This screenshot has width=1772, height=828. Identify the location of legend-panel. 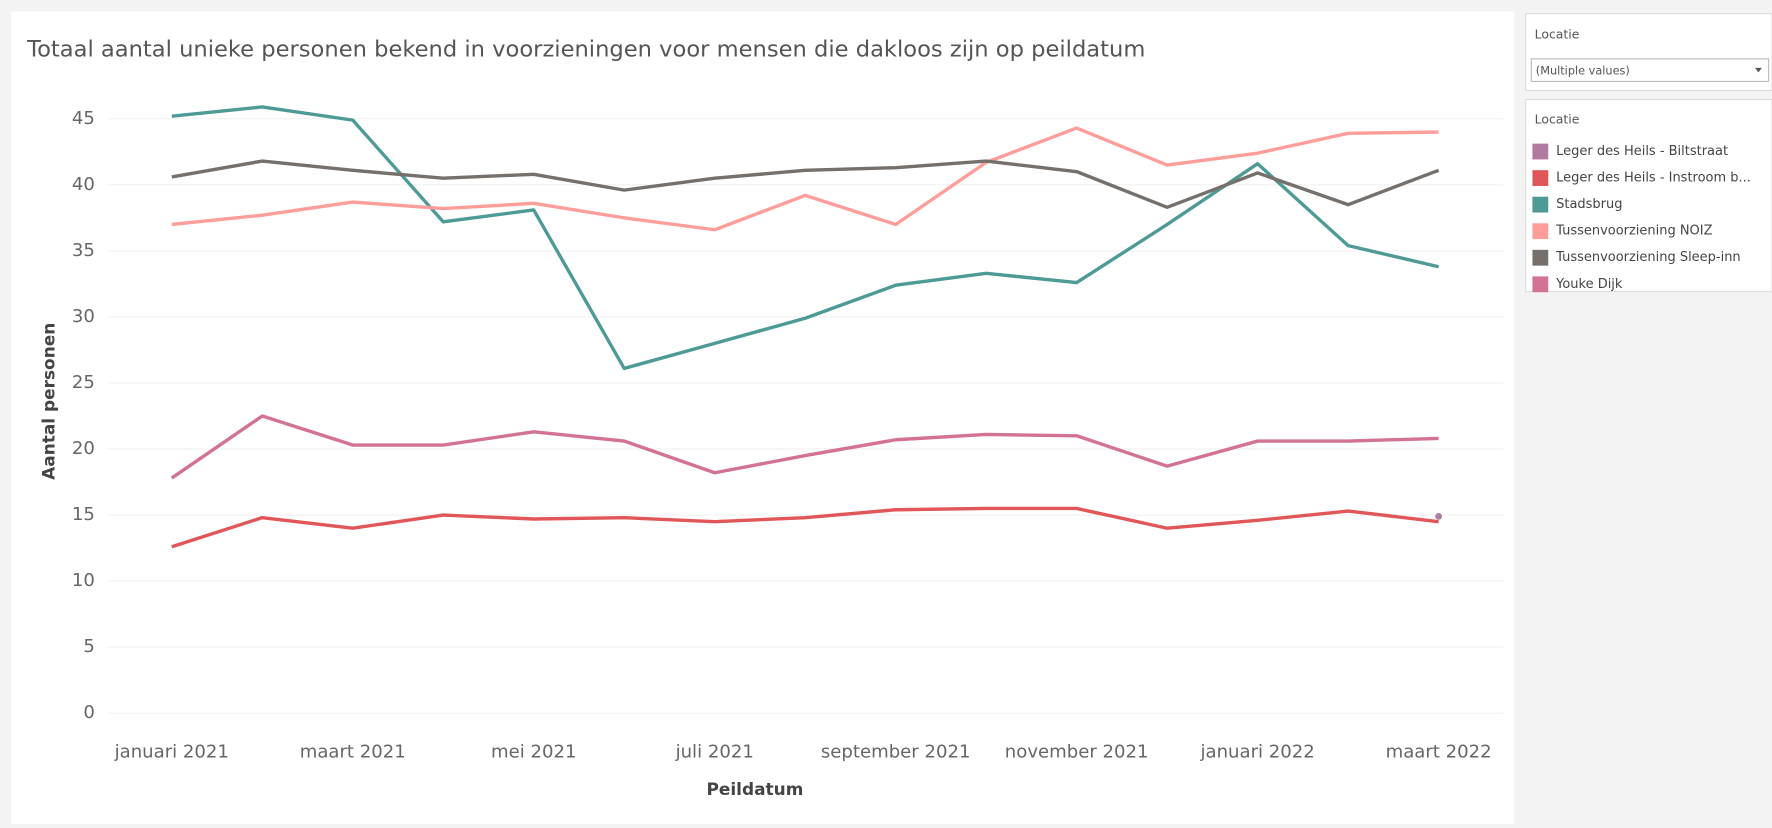
(1648, 195).